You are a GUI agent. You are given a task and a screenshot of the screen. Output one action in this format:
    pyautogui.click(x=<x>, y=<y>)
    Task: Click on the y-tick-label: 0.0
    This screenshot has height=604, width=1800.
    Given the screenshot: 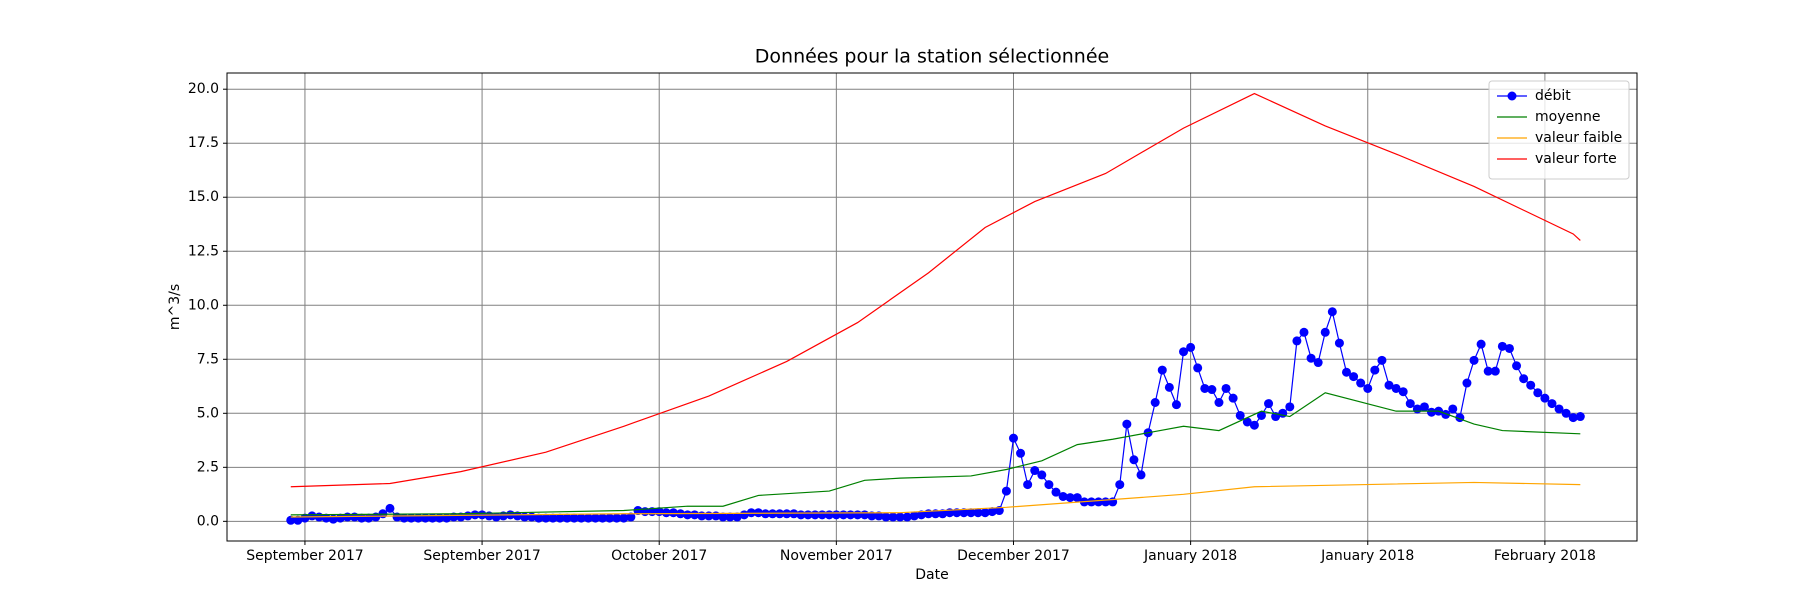 What is the action you would take?
    pyautogui.click(x=208, y=521)
    